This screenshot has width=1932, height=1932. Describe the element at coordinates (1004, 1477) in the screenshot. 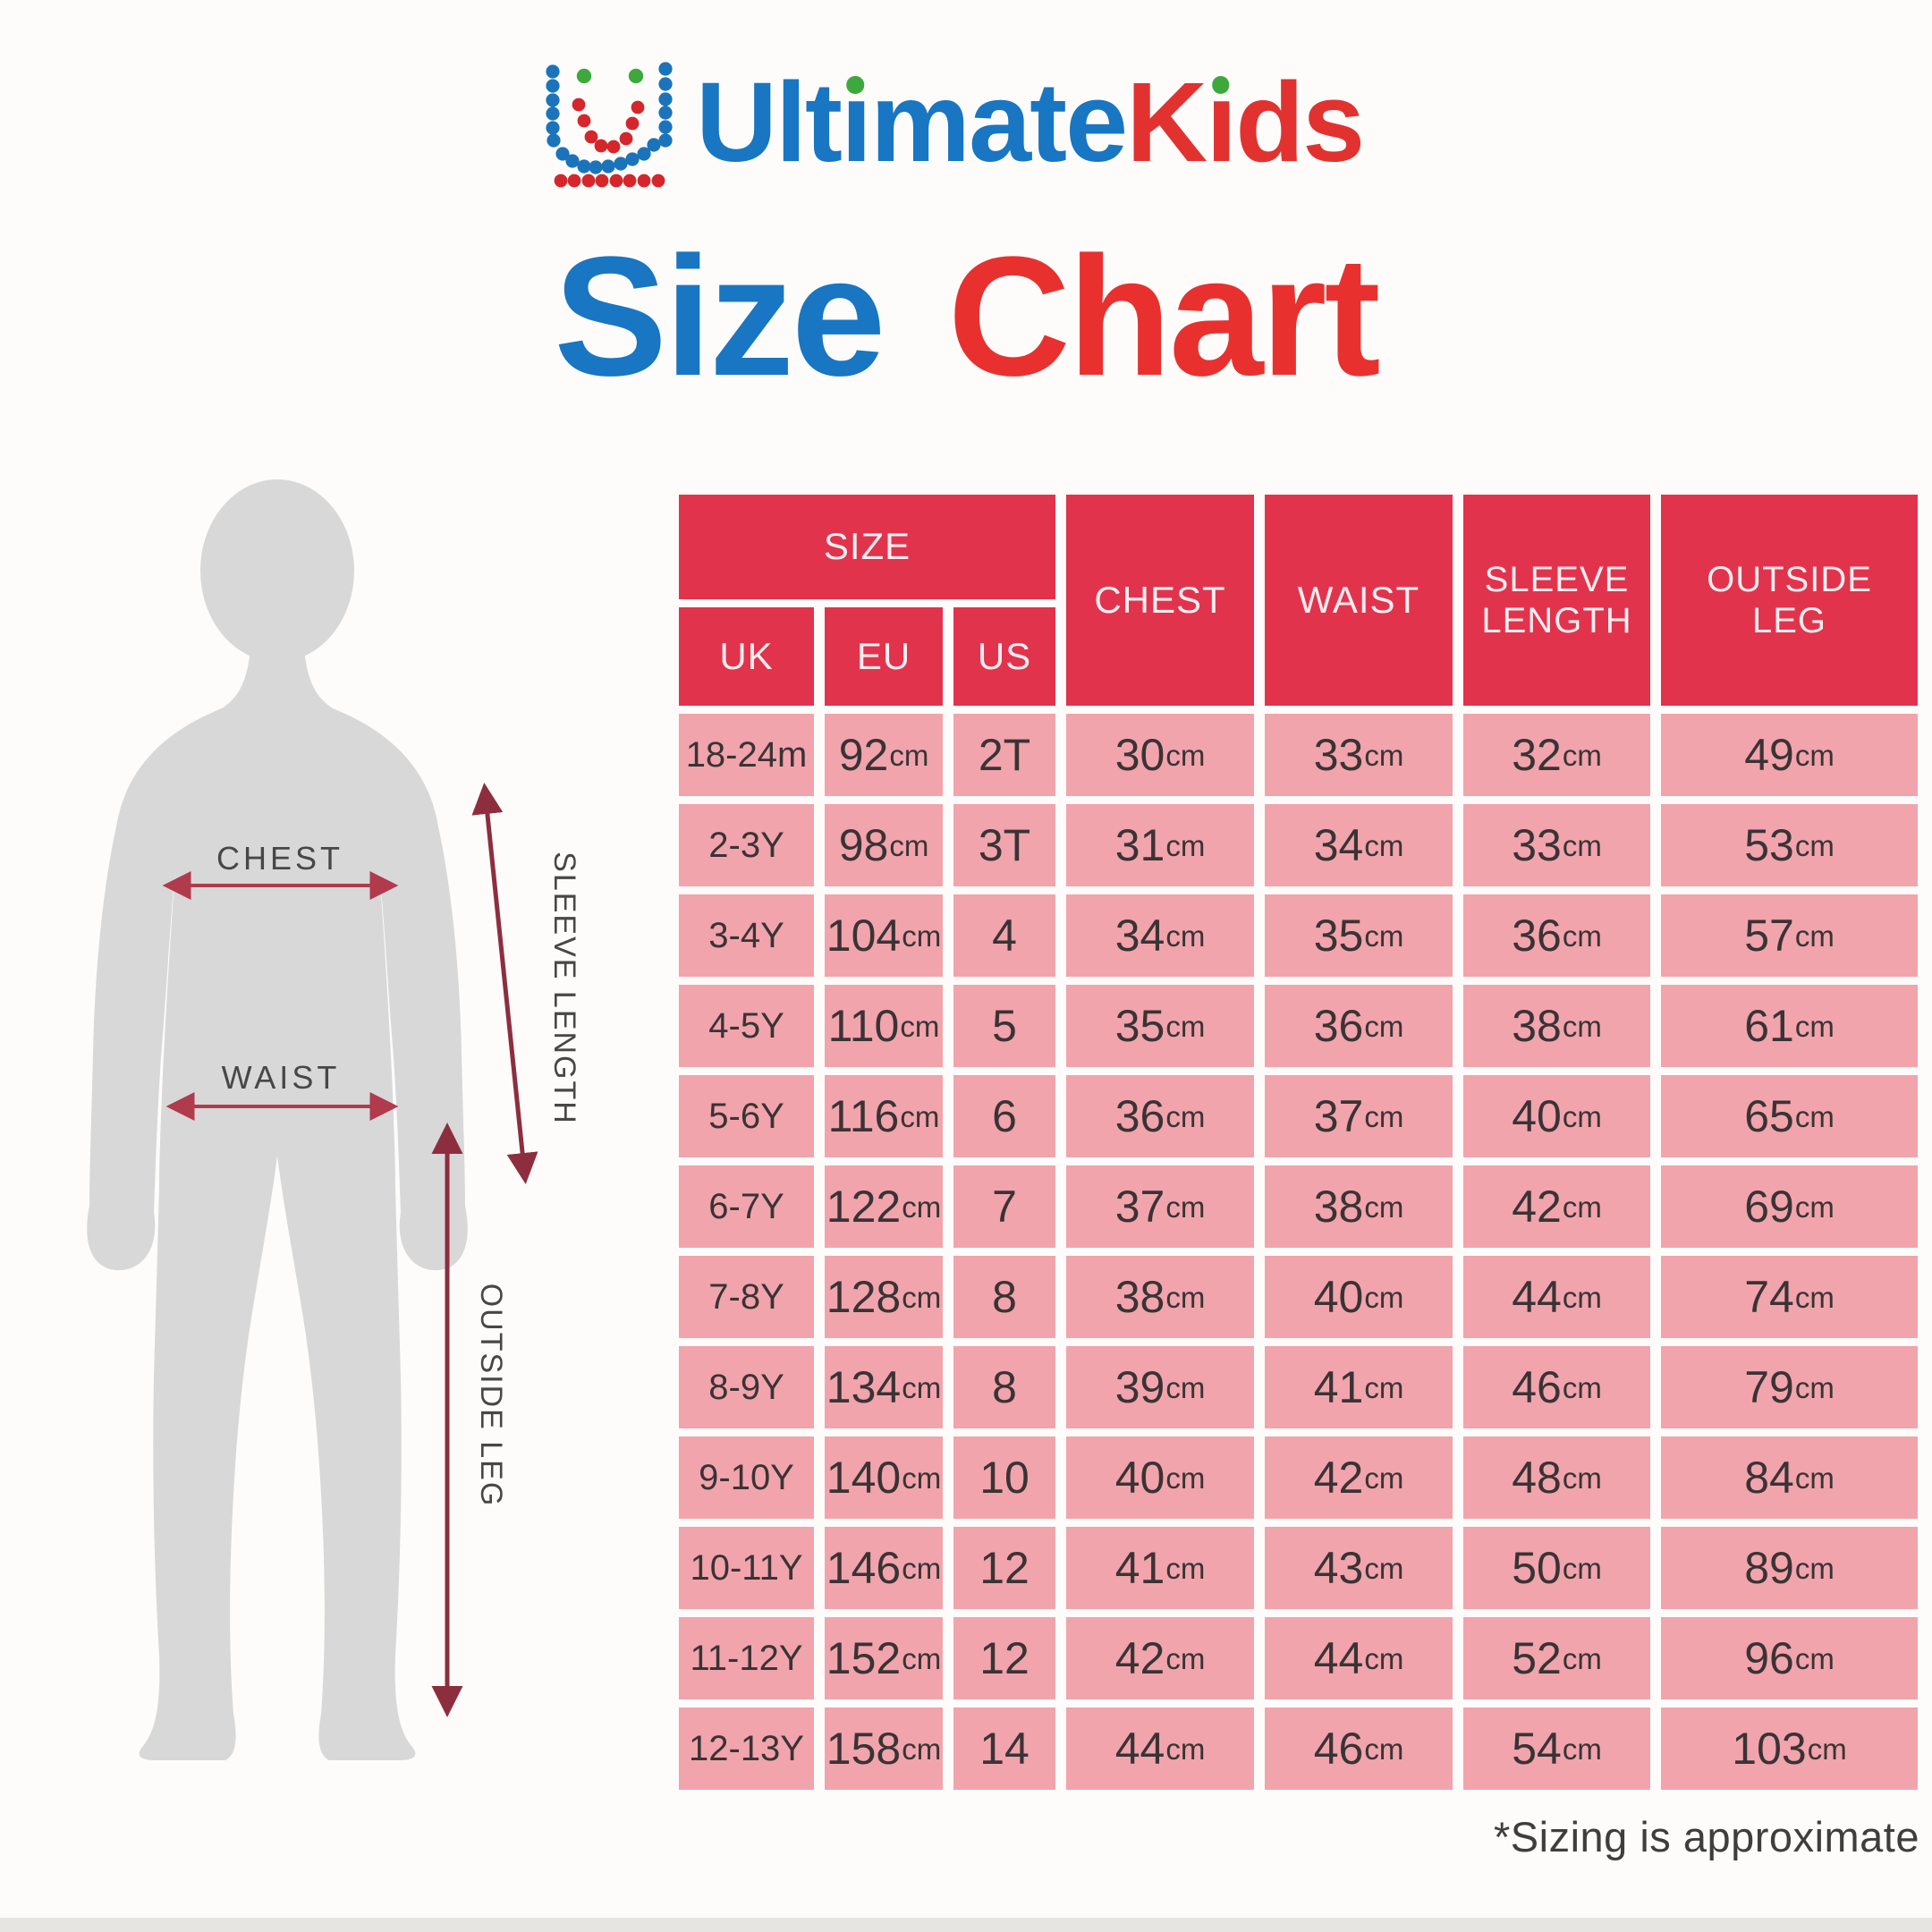

I see `cell-us-row-9: 10` at that location.